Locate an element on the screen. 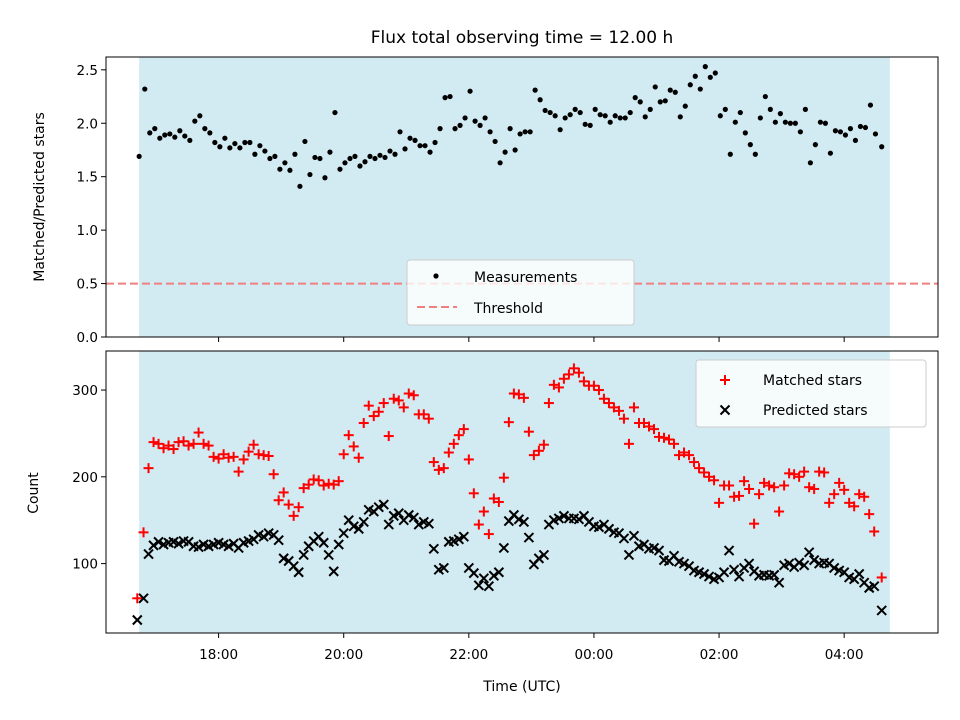  y-tick-label: 200 is located at coordinates (85, 478).